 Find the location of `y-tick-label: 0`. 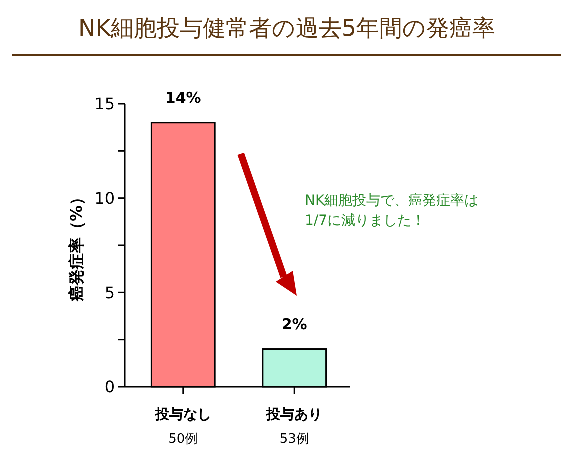

y-tick-label: 0 is located at coordinates (109, 387).